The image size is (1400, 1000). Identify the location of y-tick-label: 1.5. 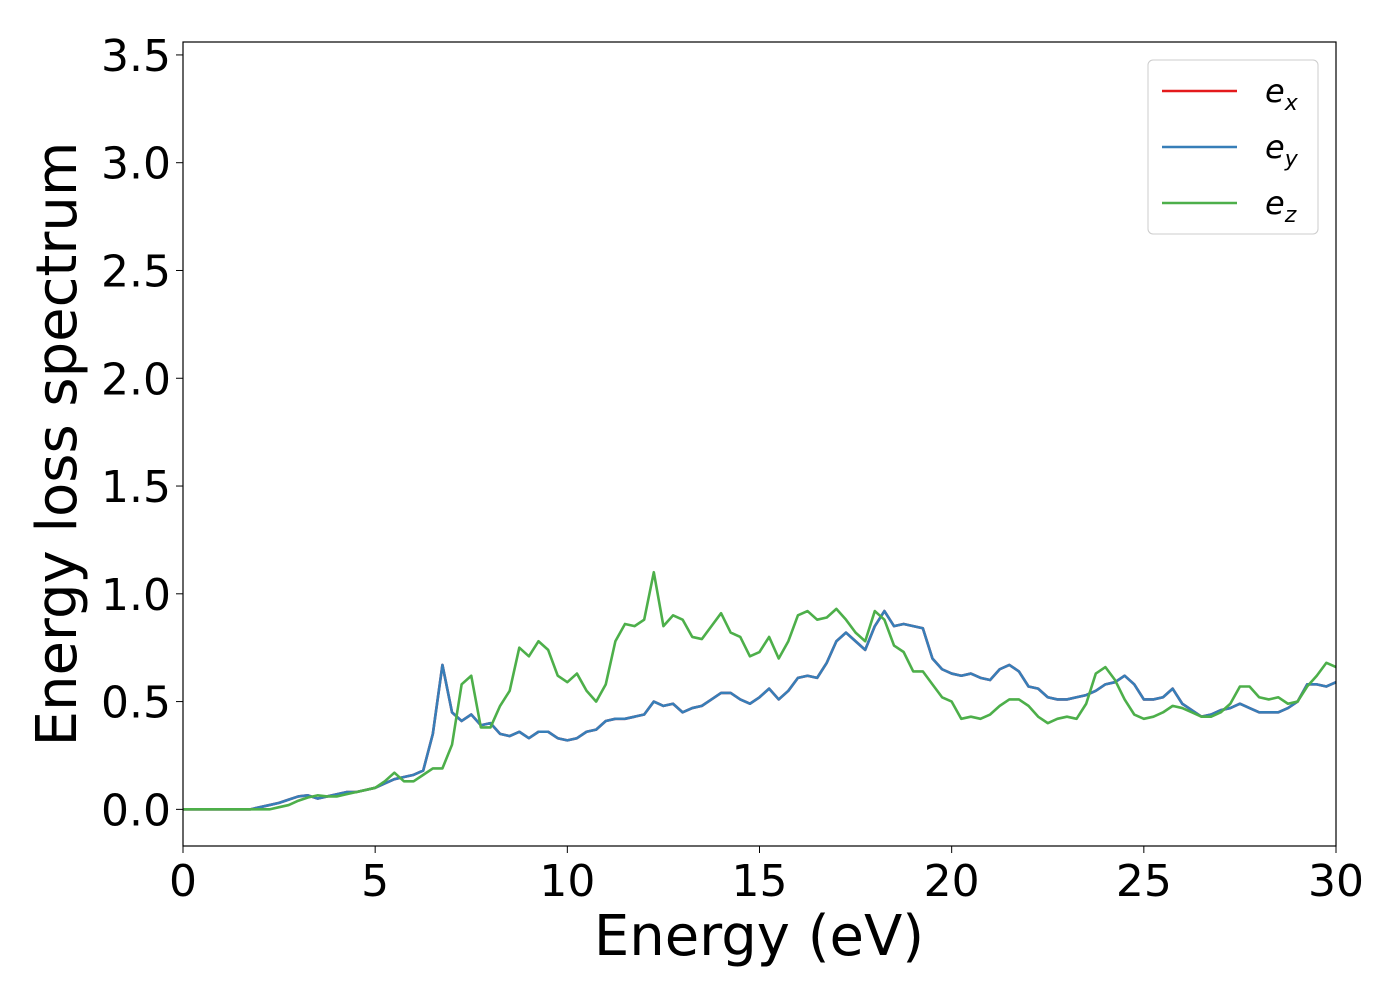
(136, 487).